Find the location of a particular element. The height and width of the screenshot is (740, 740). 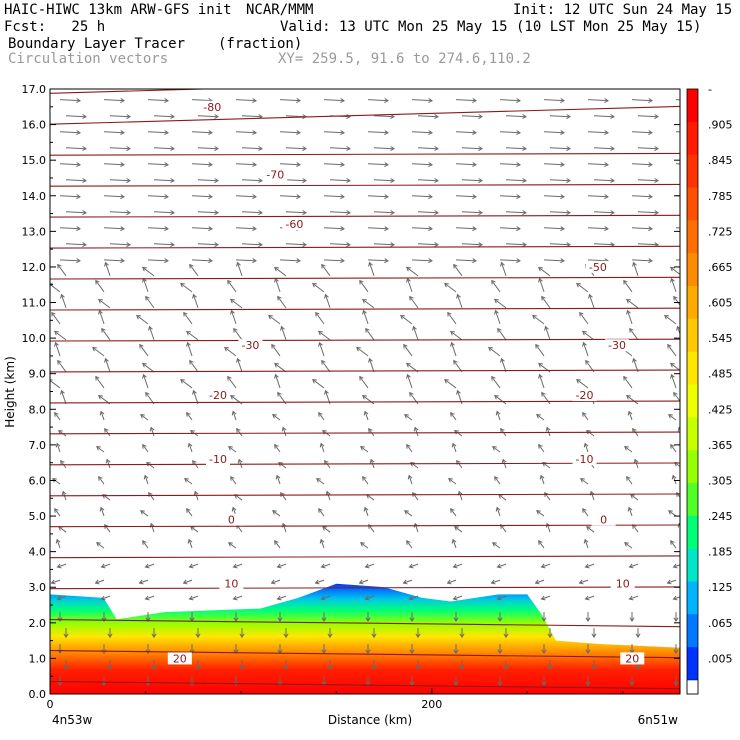

y-tick-label: 7.0 is located at coordinates (38, 445).